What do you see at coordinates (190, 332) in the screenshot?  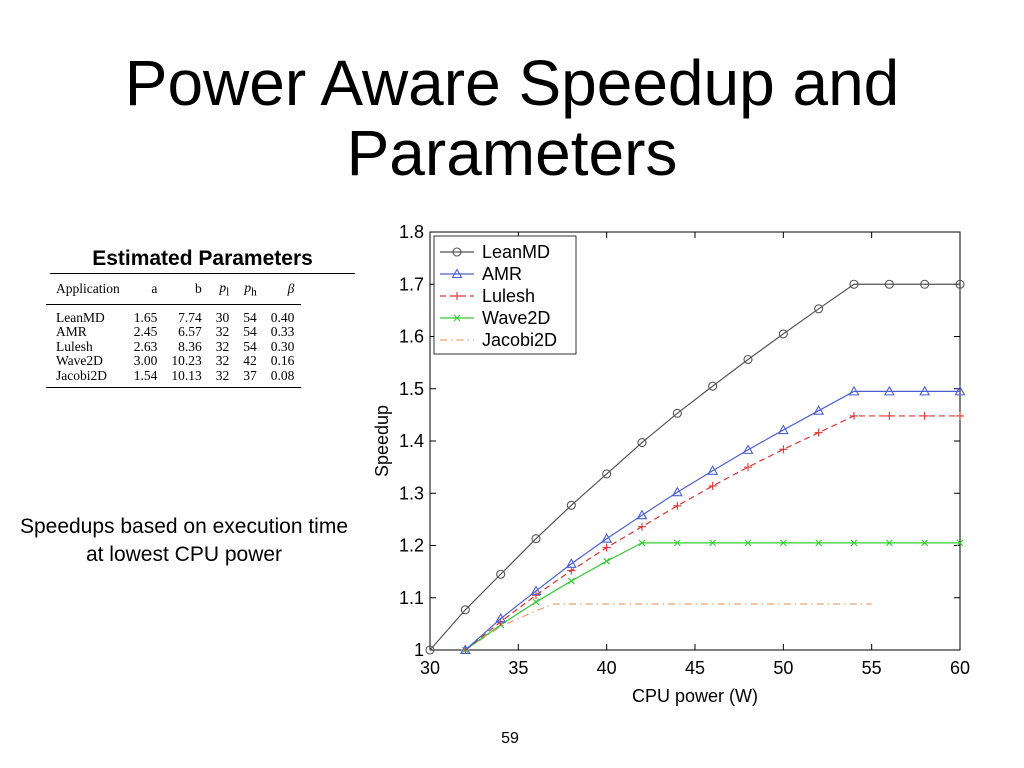 I see `table-cell: 6.57` at bounding box center [190, 332].